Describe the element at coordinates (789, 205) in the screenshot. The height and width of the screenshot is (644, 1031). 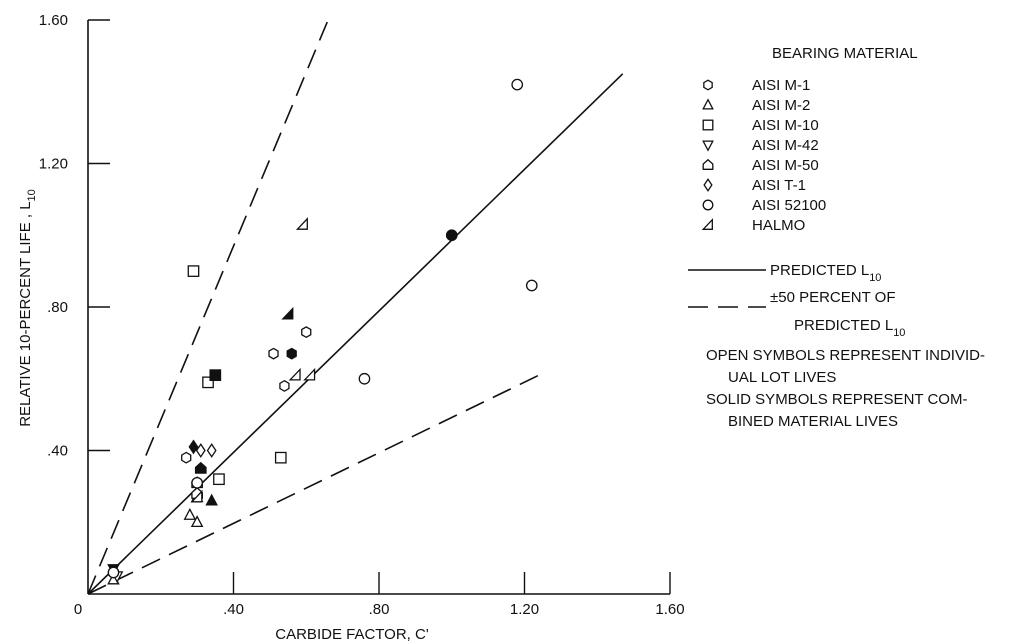
I see `legend-entry-label: AISI 52100` at that location.